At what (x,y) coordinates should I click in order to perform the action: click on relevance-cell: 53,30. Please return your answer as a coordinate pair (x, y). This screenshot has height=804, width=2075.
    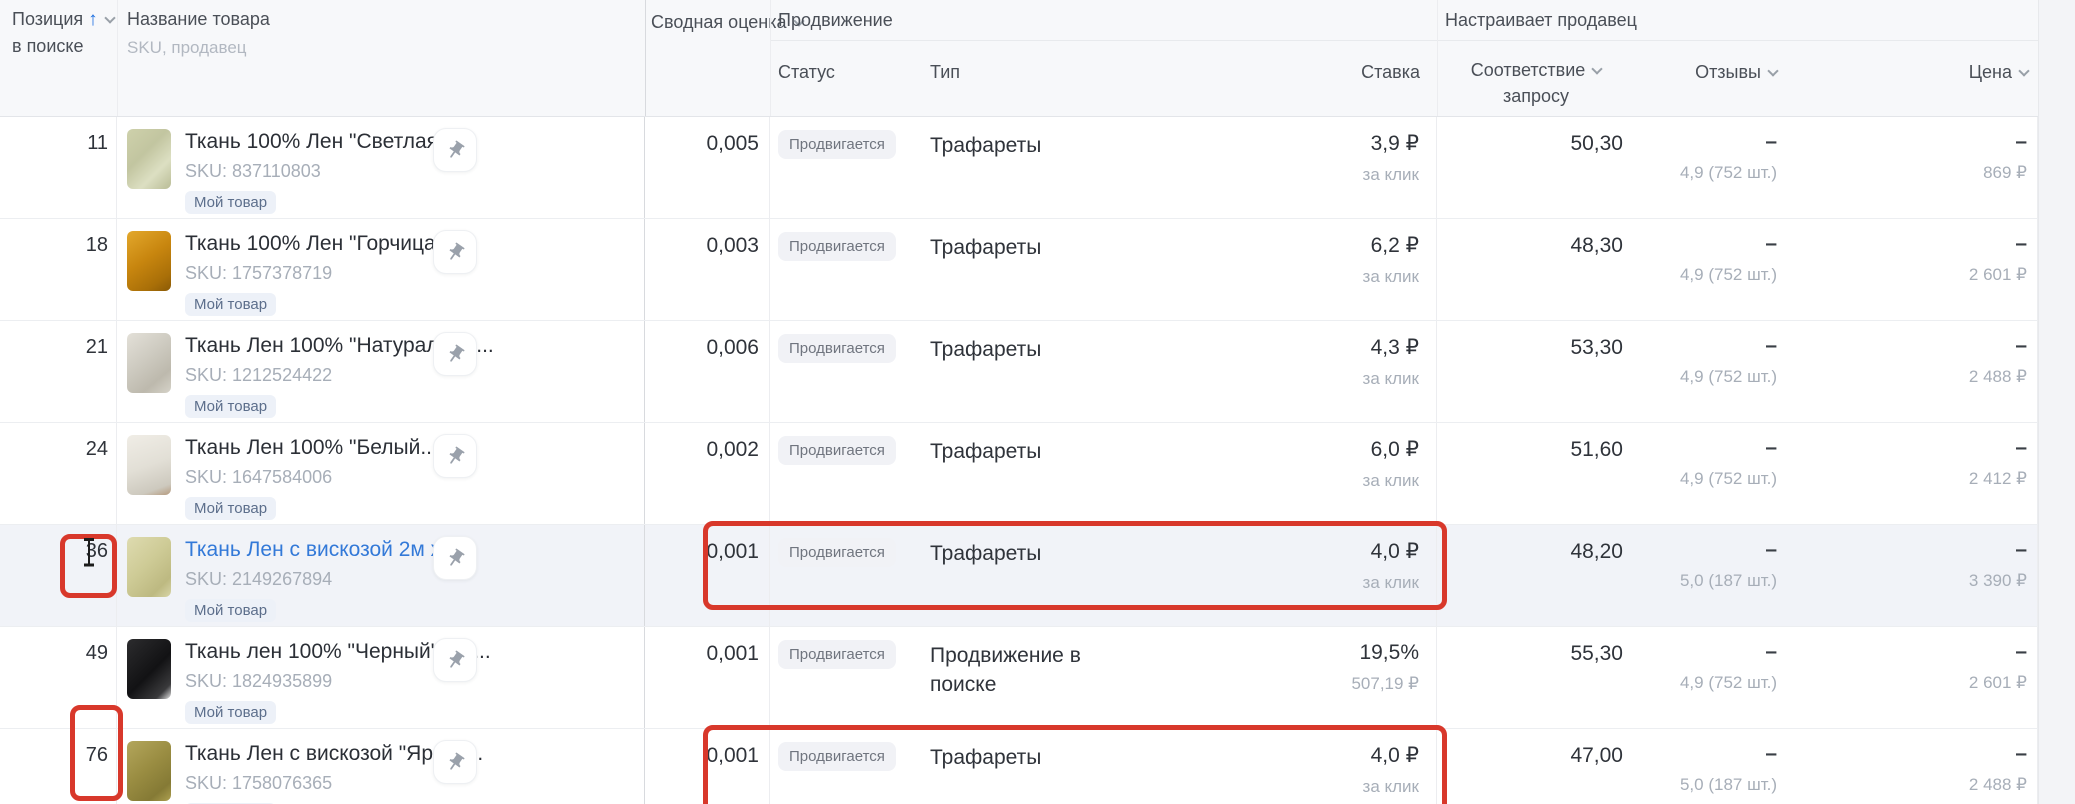
    Looking at the image, I should click on (1546, 371).